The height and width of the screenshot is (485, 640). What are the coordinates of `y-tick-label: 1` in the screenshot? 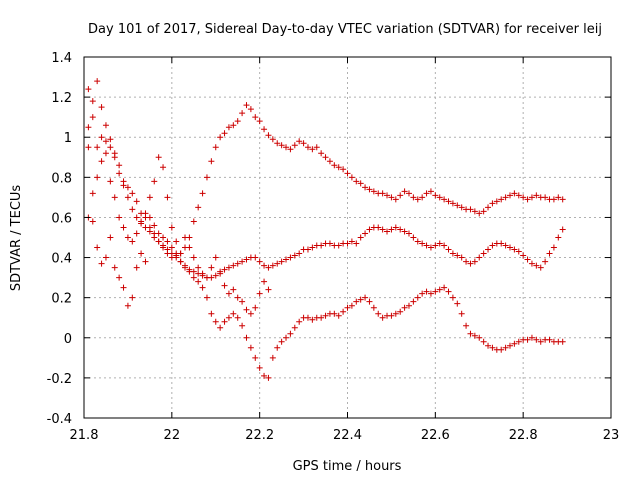 It's located at (68, 138).